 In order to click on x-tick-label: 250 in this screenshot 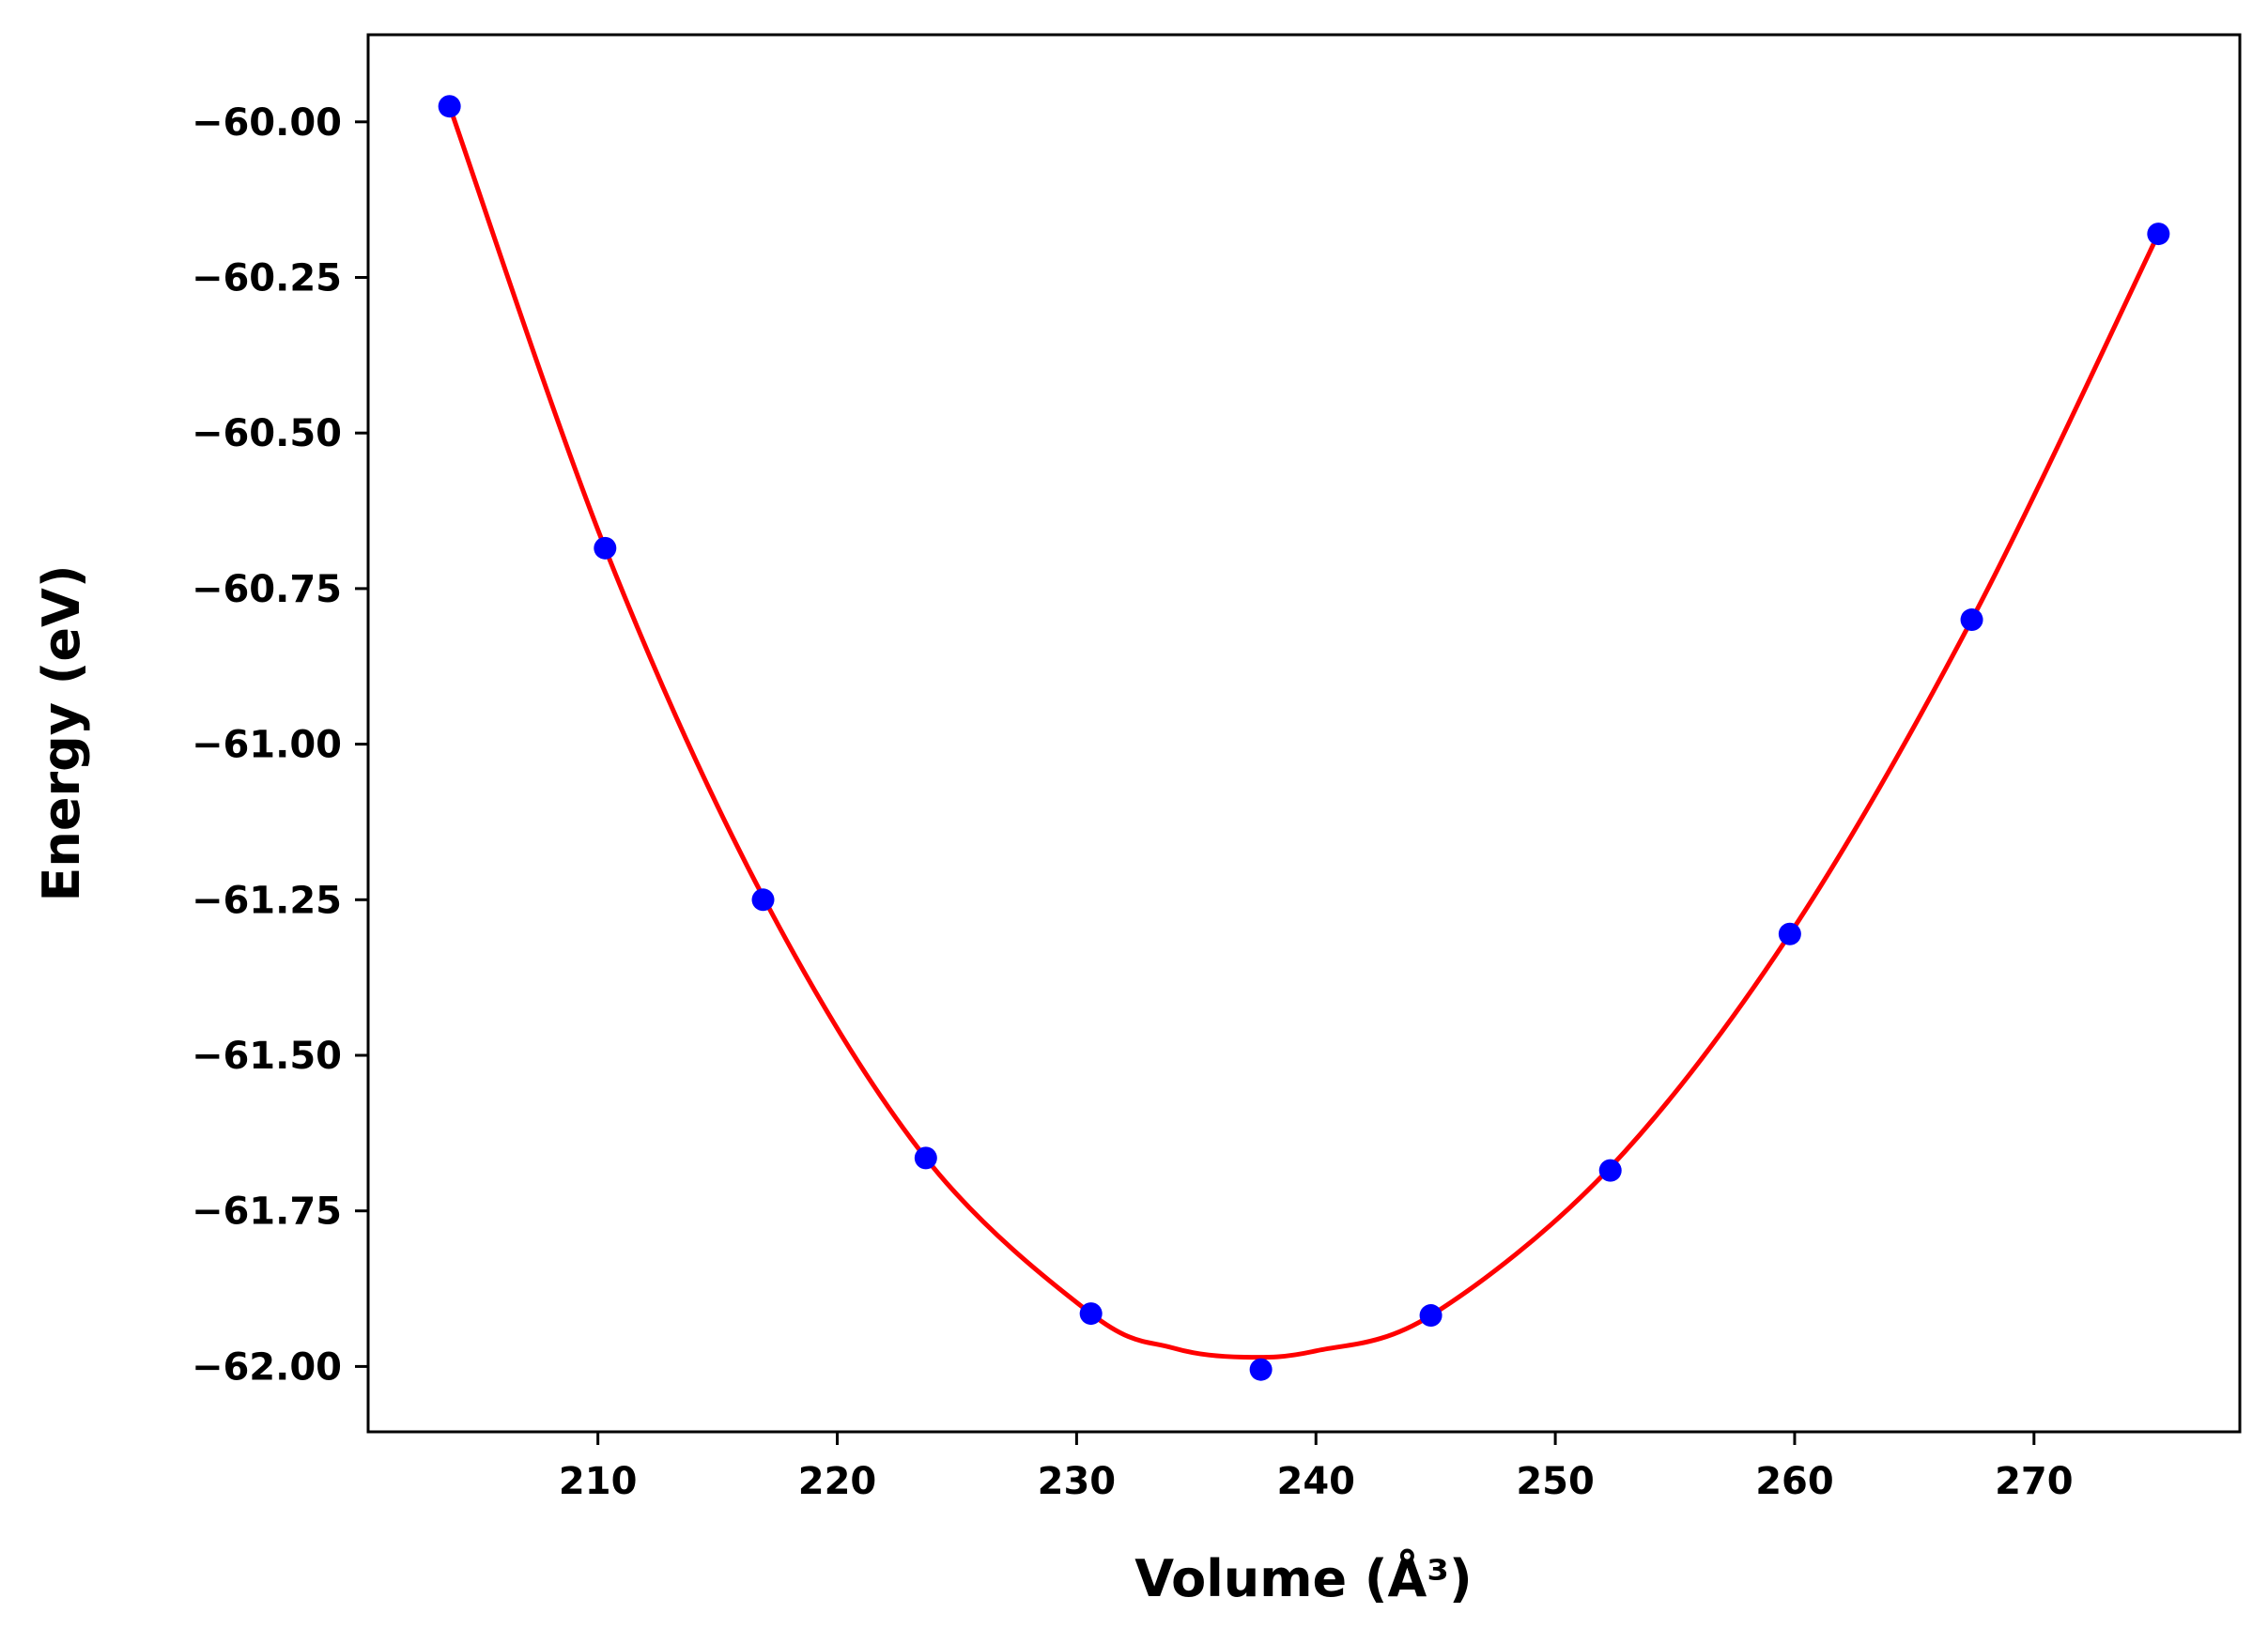, I will do `click(1556, 1481)`.